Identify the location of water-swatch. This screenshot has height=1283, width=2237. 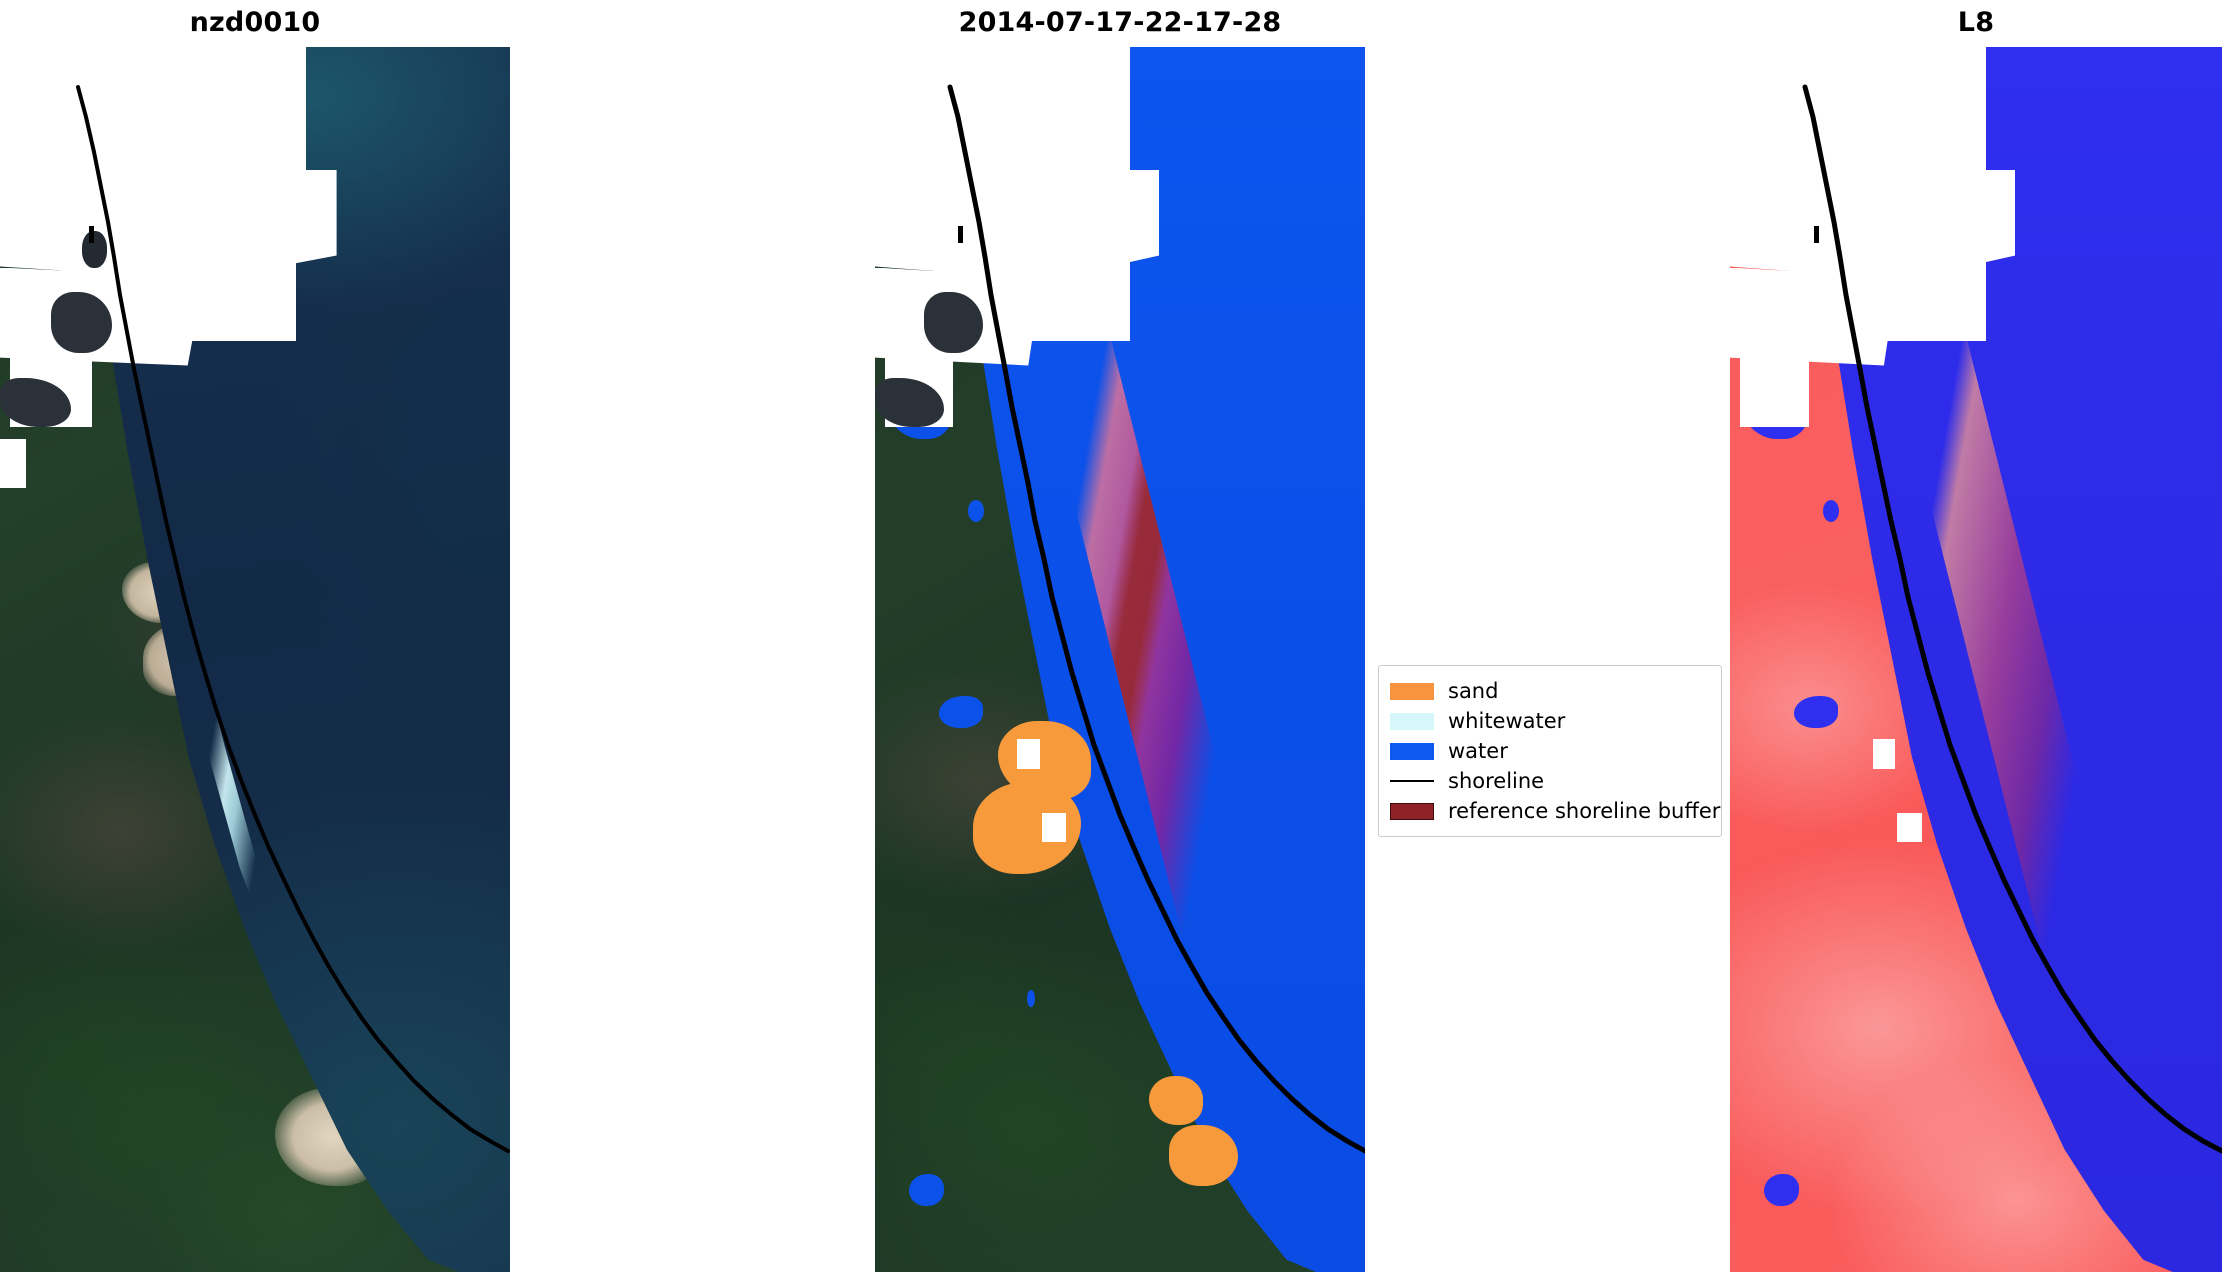
(1412, 751).